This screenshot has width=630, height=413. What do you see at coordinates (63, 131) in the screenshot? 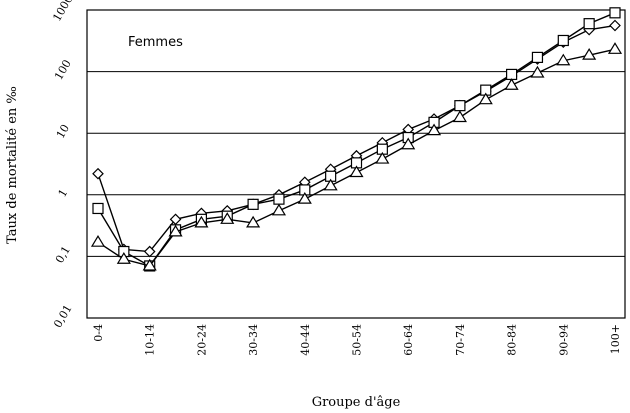
I see `y-tick-label: 10` at bounding box center [63, 131].